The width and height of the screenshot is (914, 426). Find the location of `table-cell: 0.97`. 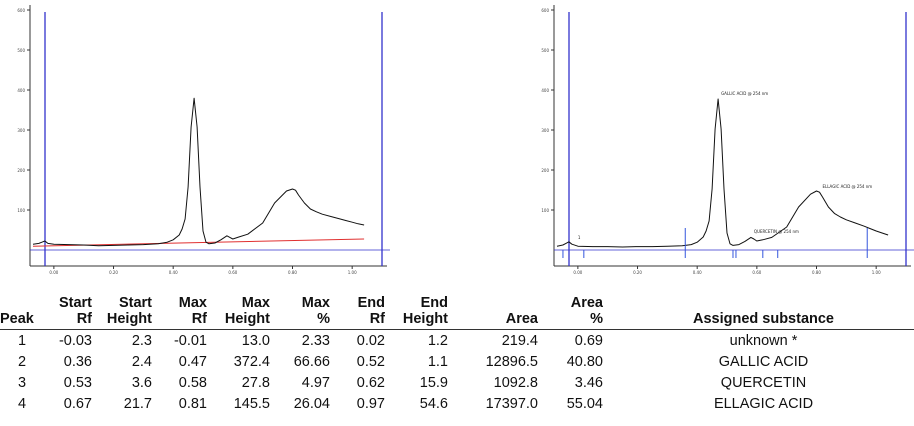

table-cell: 0.97 is located at coordinates (370, 403).